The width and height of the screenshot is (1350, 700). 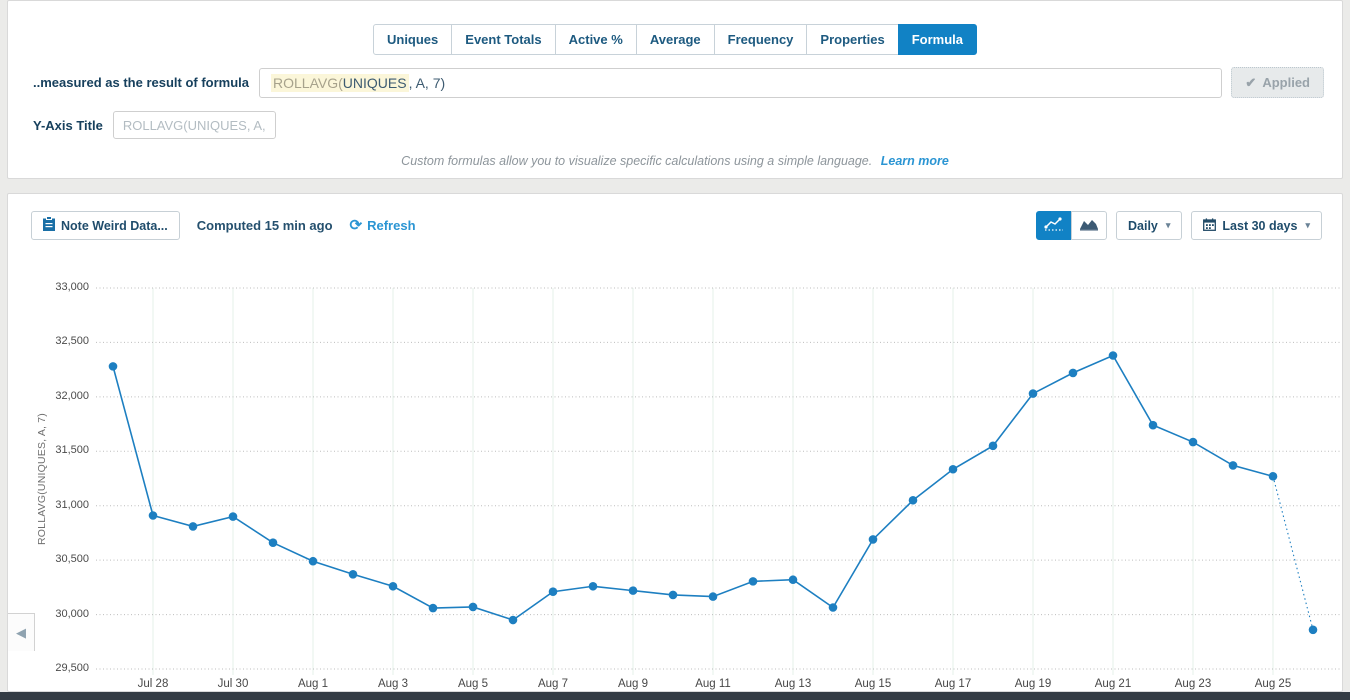 I want to click on chart-type-toggle, so click(x=1071, y=225).